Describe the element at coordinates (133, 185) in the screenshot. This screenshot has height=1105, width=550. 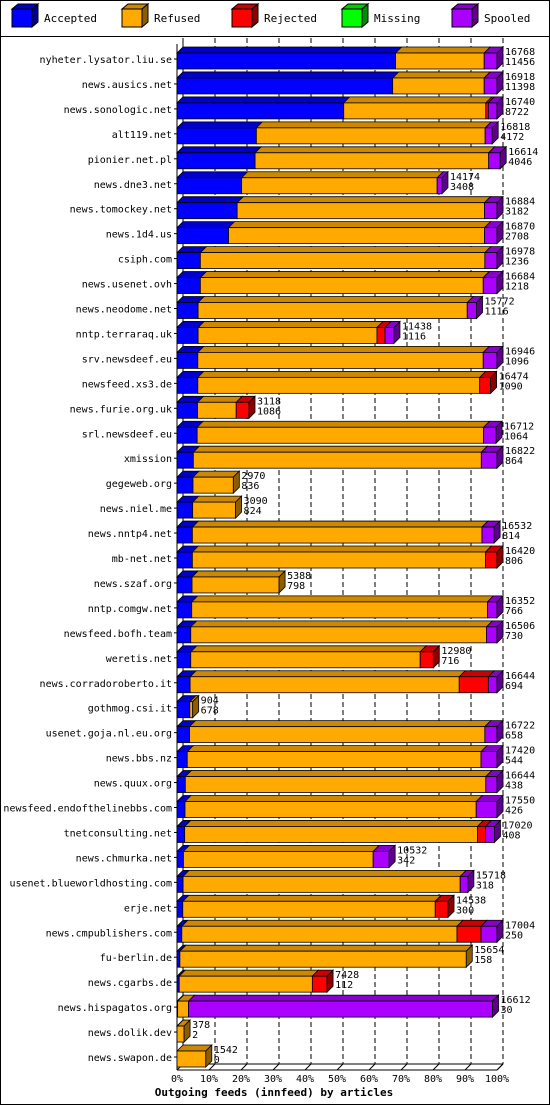
I see `category-label: news.dne3.net` at that location.